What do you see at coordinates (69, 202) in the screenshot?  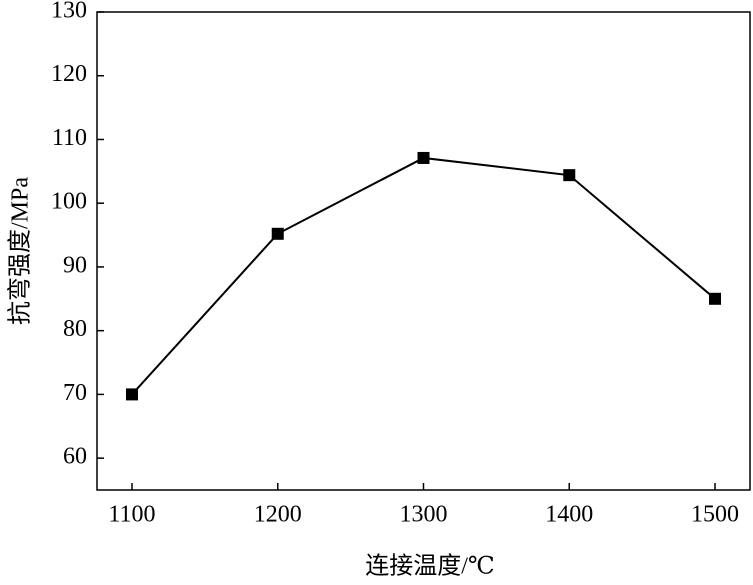 I see `y-tick-label: 100` at bounding box center [69, 202].